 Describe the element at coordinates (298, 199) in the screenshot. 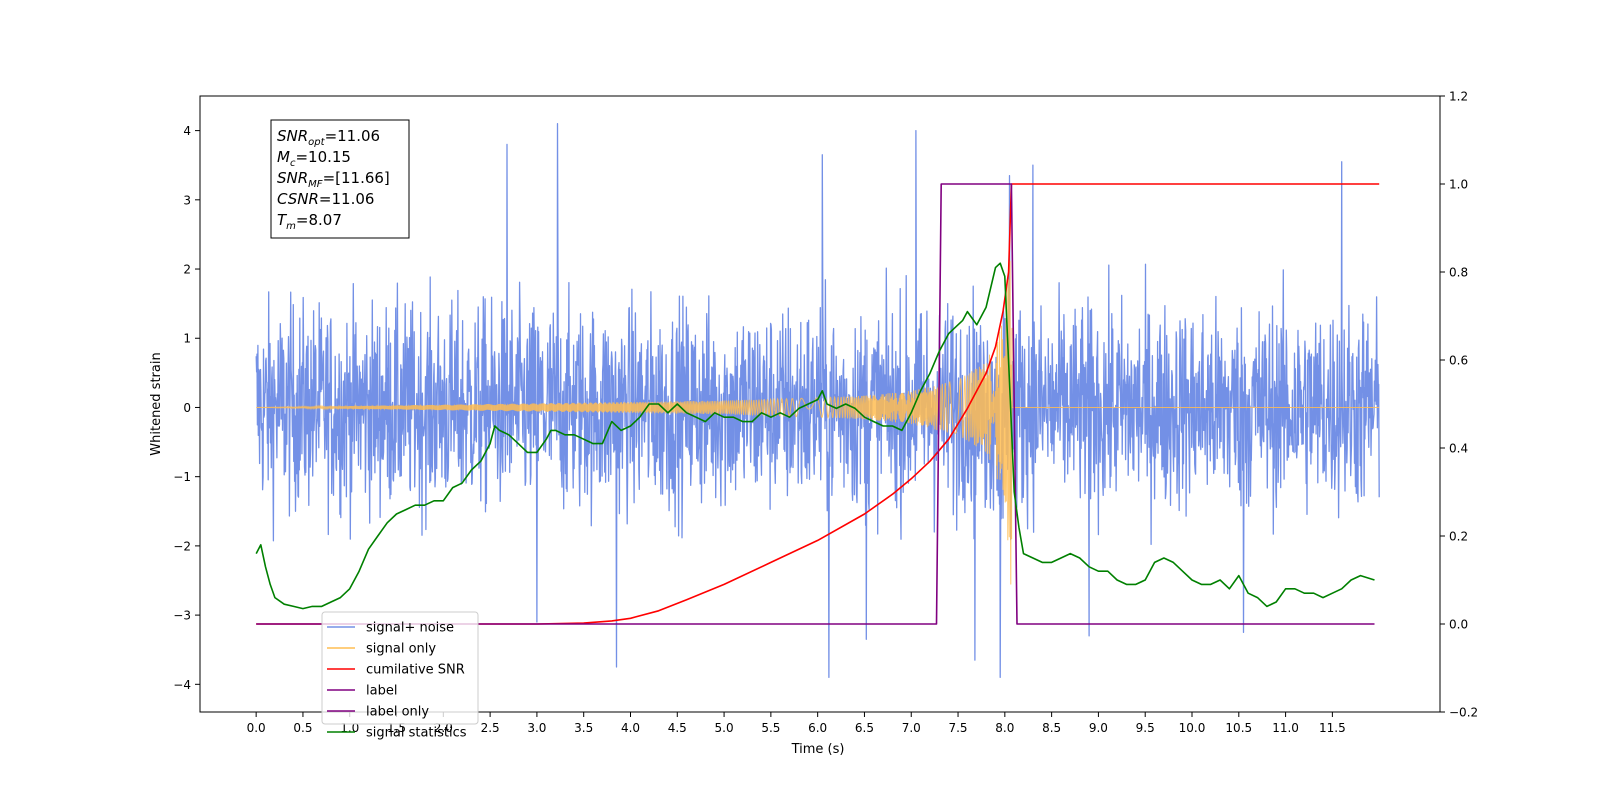

I see `annotation-symbol: CSNR` at that location.